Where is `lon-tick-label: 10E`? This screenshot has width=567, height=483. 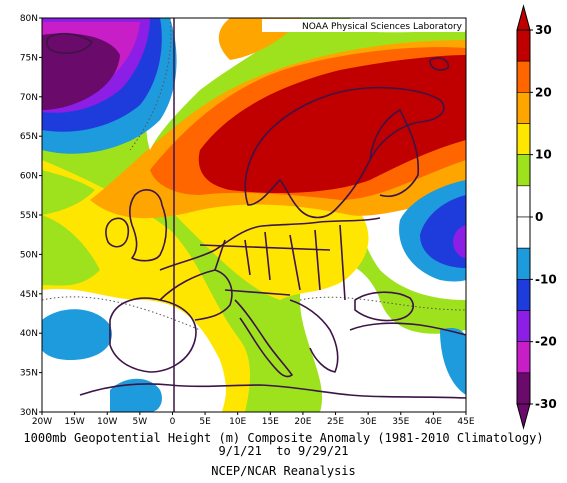
lon-tick-label: 10E is located at coordinates (237, 422).